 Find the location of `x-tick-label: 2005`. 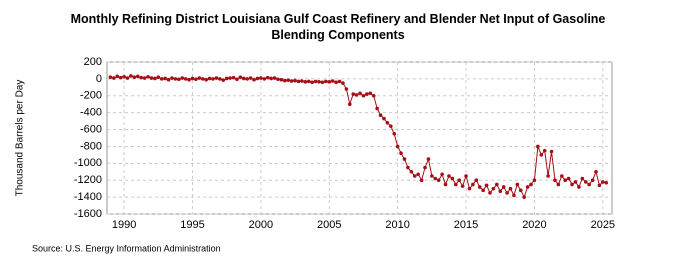

x-tick-label: 2005 is located at coordinates (329, 225).